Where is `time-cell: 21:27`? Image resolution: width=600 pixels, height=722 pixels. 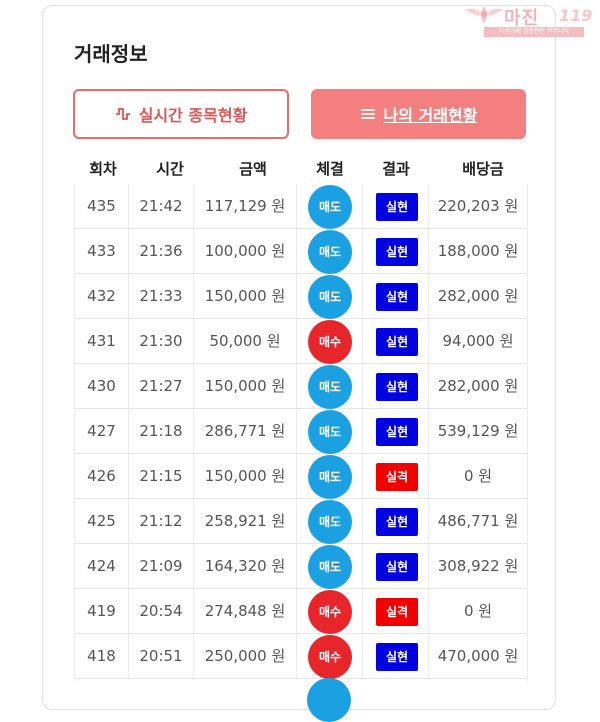
time-cell: 21:27 is located at coordinates (161, 386).